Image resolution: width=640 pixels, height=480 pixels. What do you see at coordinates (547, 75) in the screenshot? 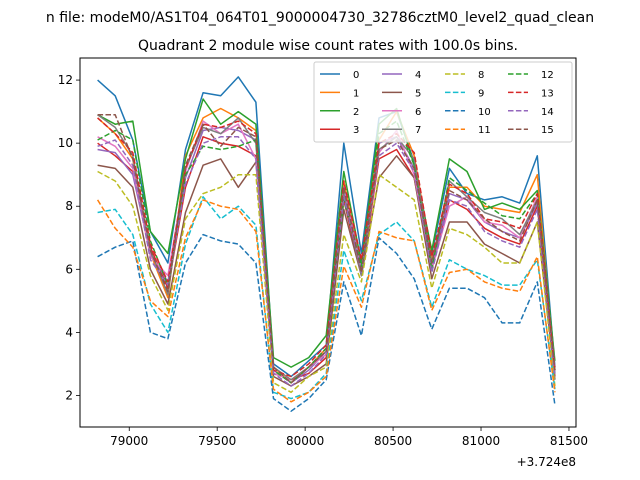
I see `legend-label-12: 12` at bounding box center [547, 75].